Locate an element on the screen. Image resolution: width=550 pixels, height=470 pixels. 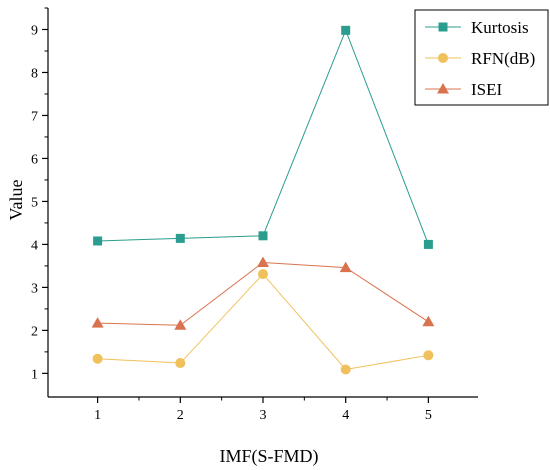
y-tick-label: 7 is located at coordinates (34, 116).